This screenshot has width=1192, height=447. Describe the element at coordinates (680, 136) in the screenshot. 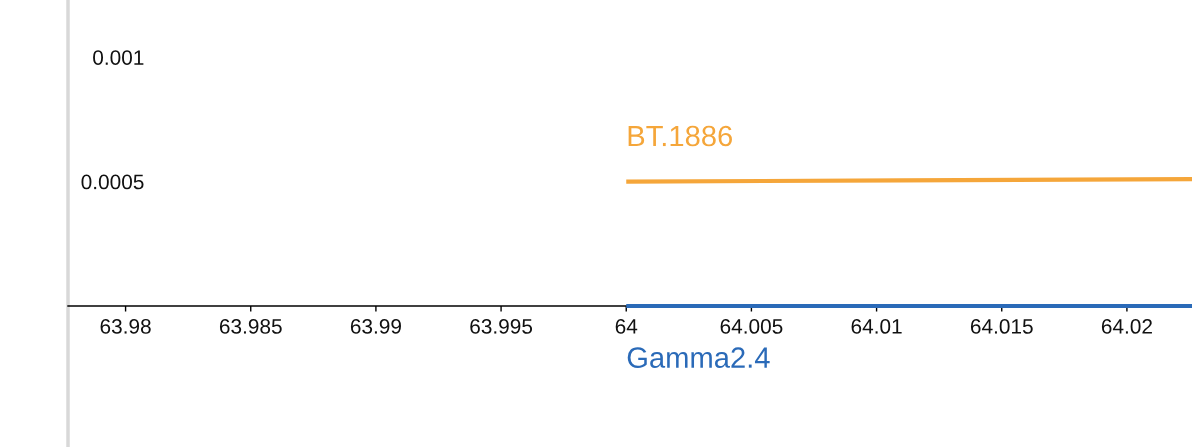

I see `series-label: BT.1886` at that location.